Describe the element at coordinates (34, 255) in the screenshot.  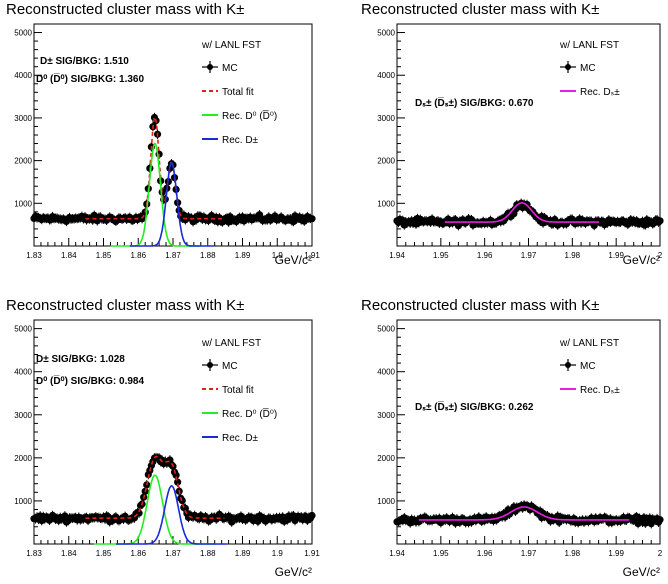
I see `x-tick-label: 1.83` at that location.